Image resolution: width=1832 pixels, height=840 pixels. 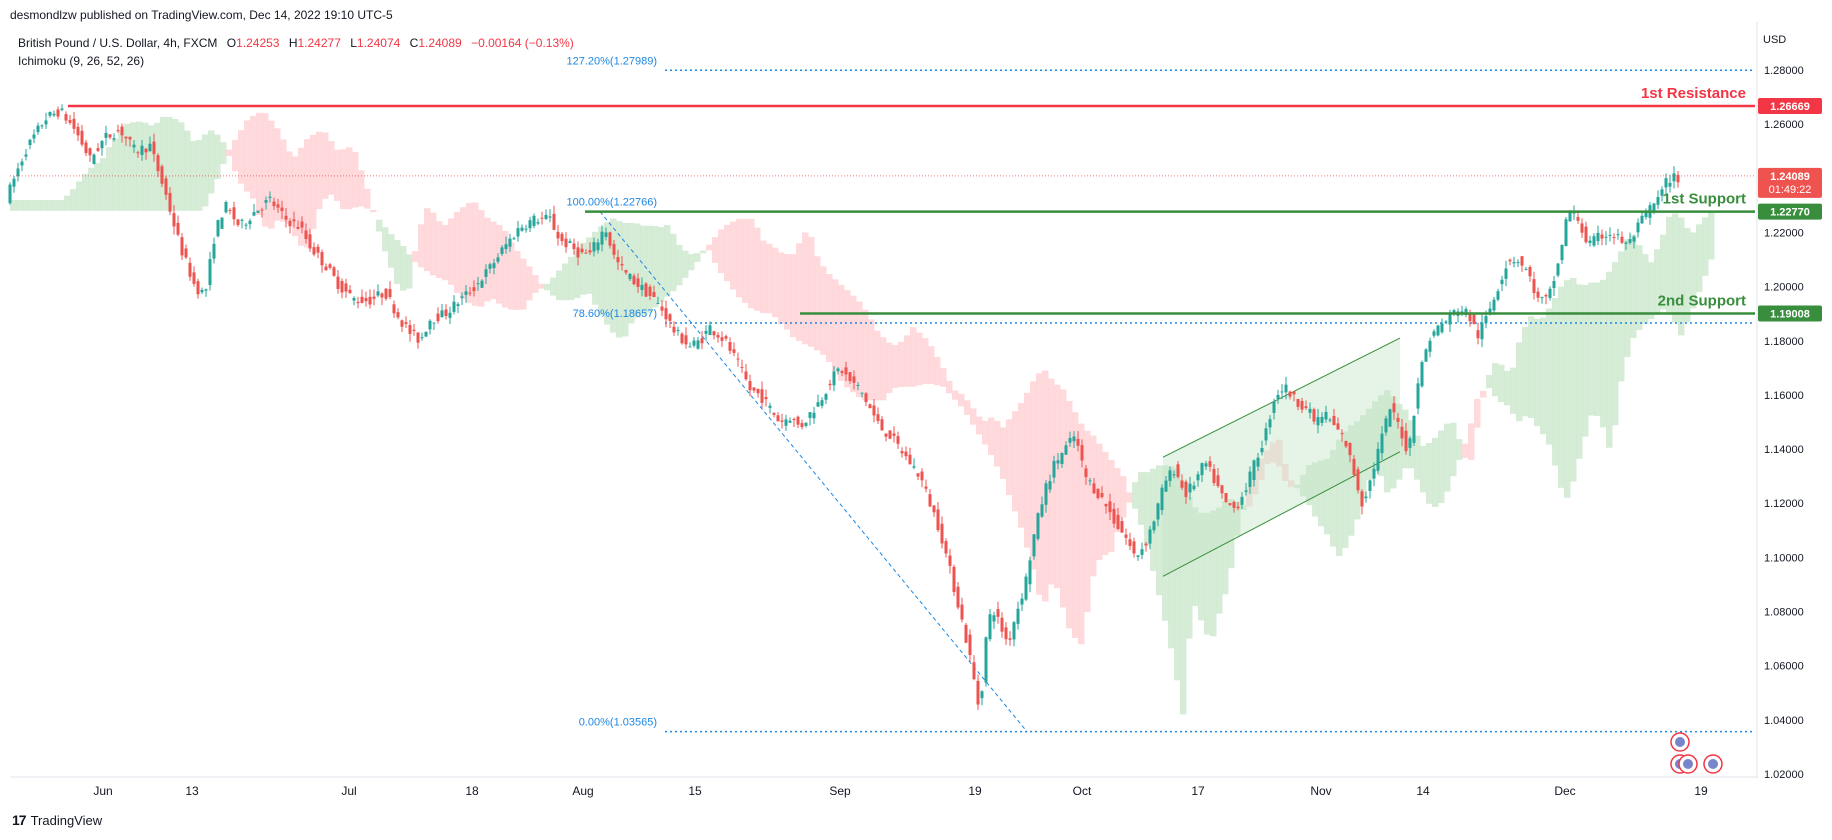 I want to click on price-tick-label: 1.28000, so click(x=1784, y=71).